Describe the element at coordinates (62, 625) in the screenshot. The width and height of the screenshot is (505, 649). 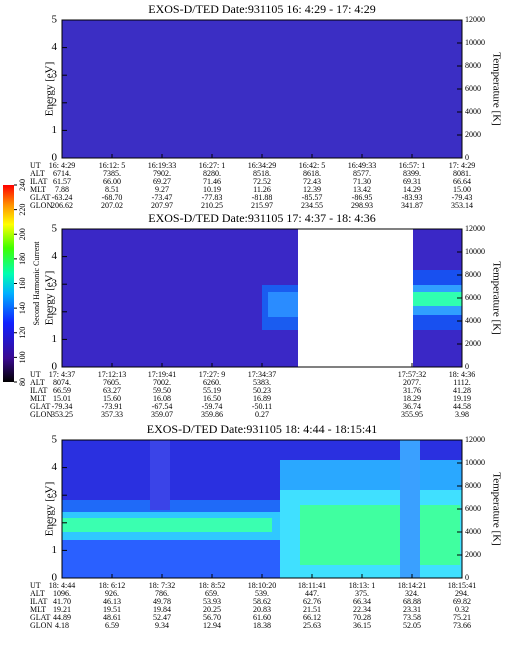
I see `ephemeris-value: 4.18` at that location.